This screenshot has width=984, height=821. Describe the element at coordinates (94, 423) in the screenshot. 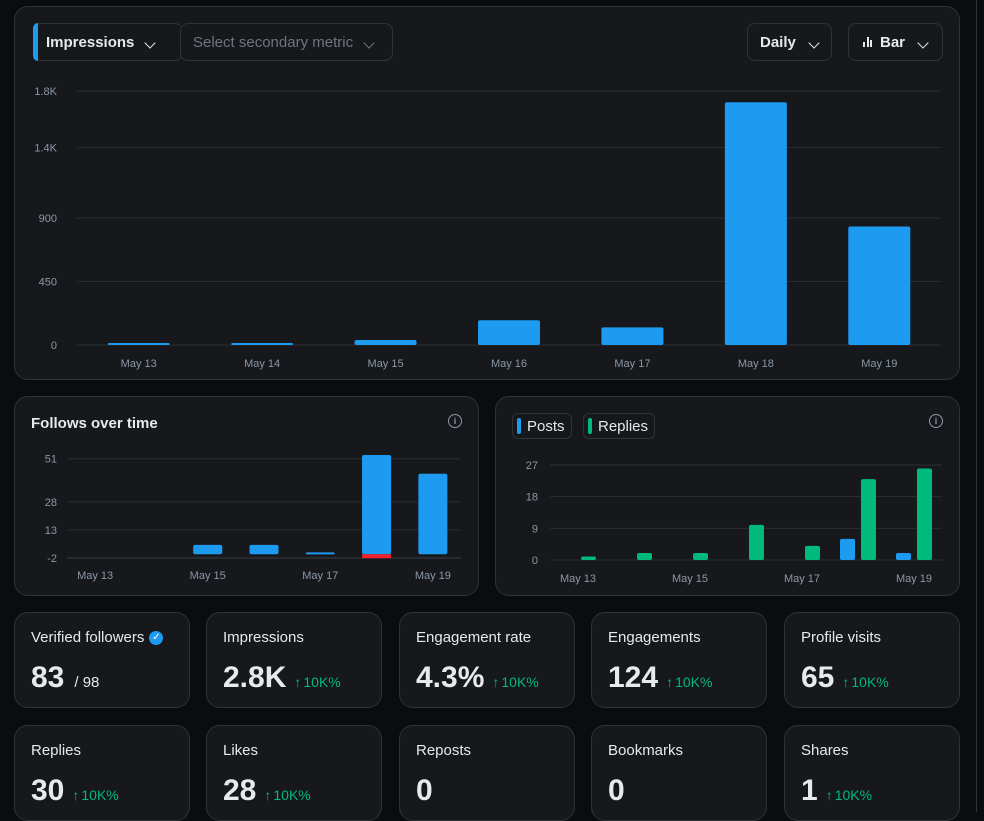

I see `follows-title: Follows over time` at that location.